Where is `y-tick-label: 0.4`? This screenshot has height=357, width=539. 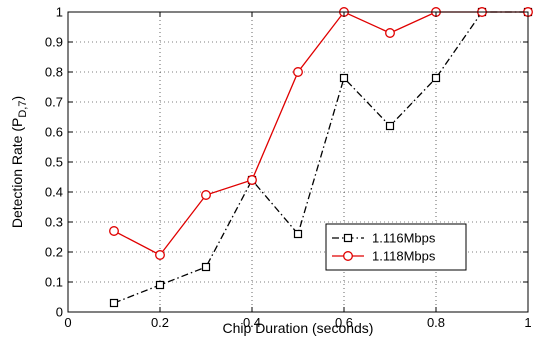
y-tick-label: 0.4 is located at coordinates (54, 192).